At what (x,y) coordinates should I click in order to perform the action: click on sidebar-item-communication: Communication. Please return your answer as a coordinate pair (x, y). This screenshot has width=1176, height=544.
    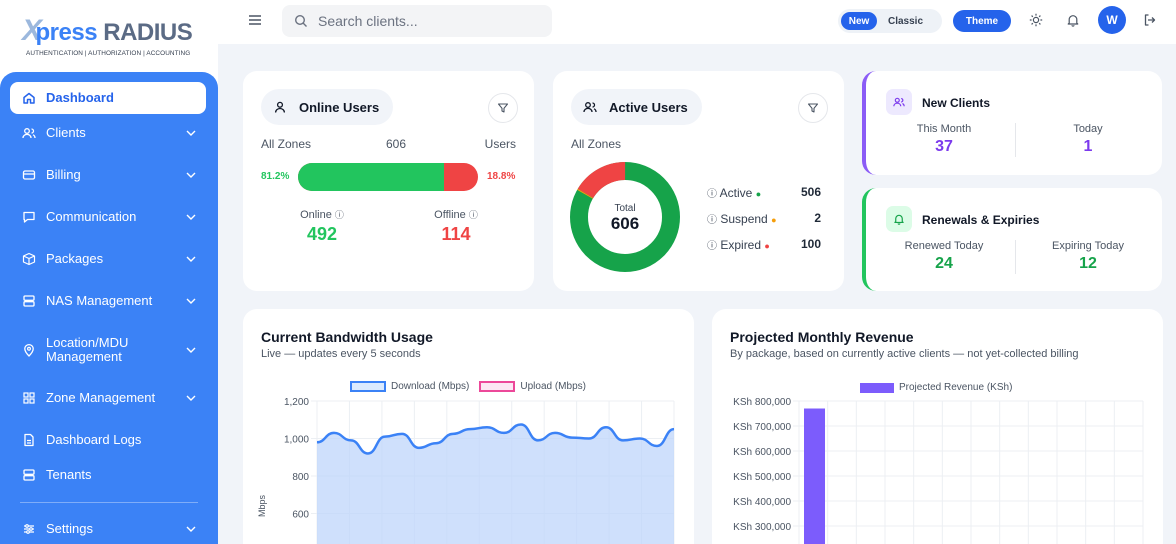
    Looking at the image, I should click on (108, 217).